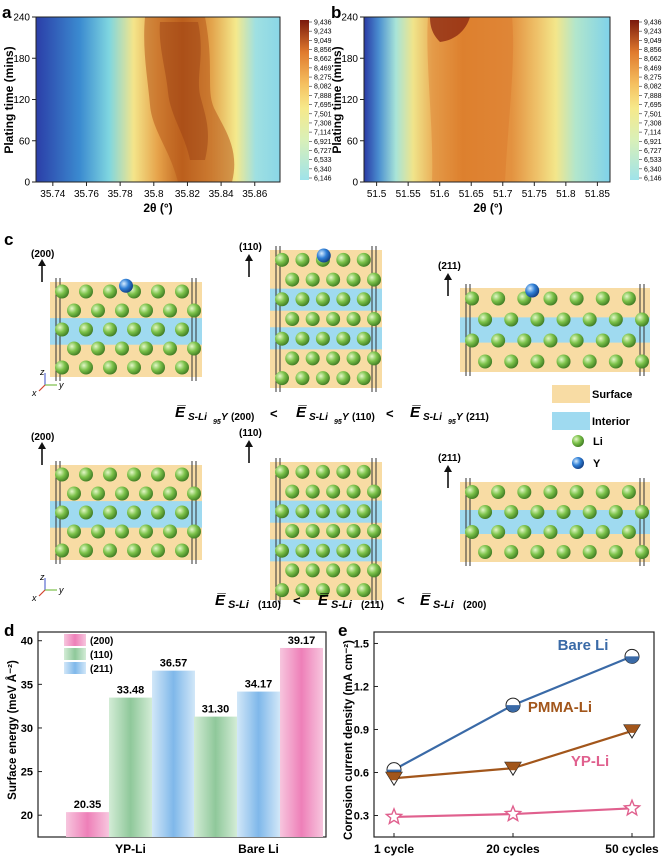 The width and height of the screenshot is (664, 860). I want to click on colorbar-tick-label: 8,856, so click(653, 50).